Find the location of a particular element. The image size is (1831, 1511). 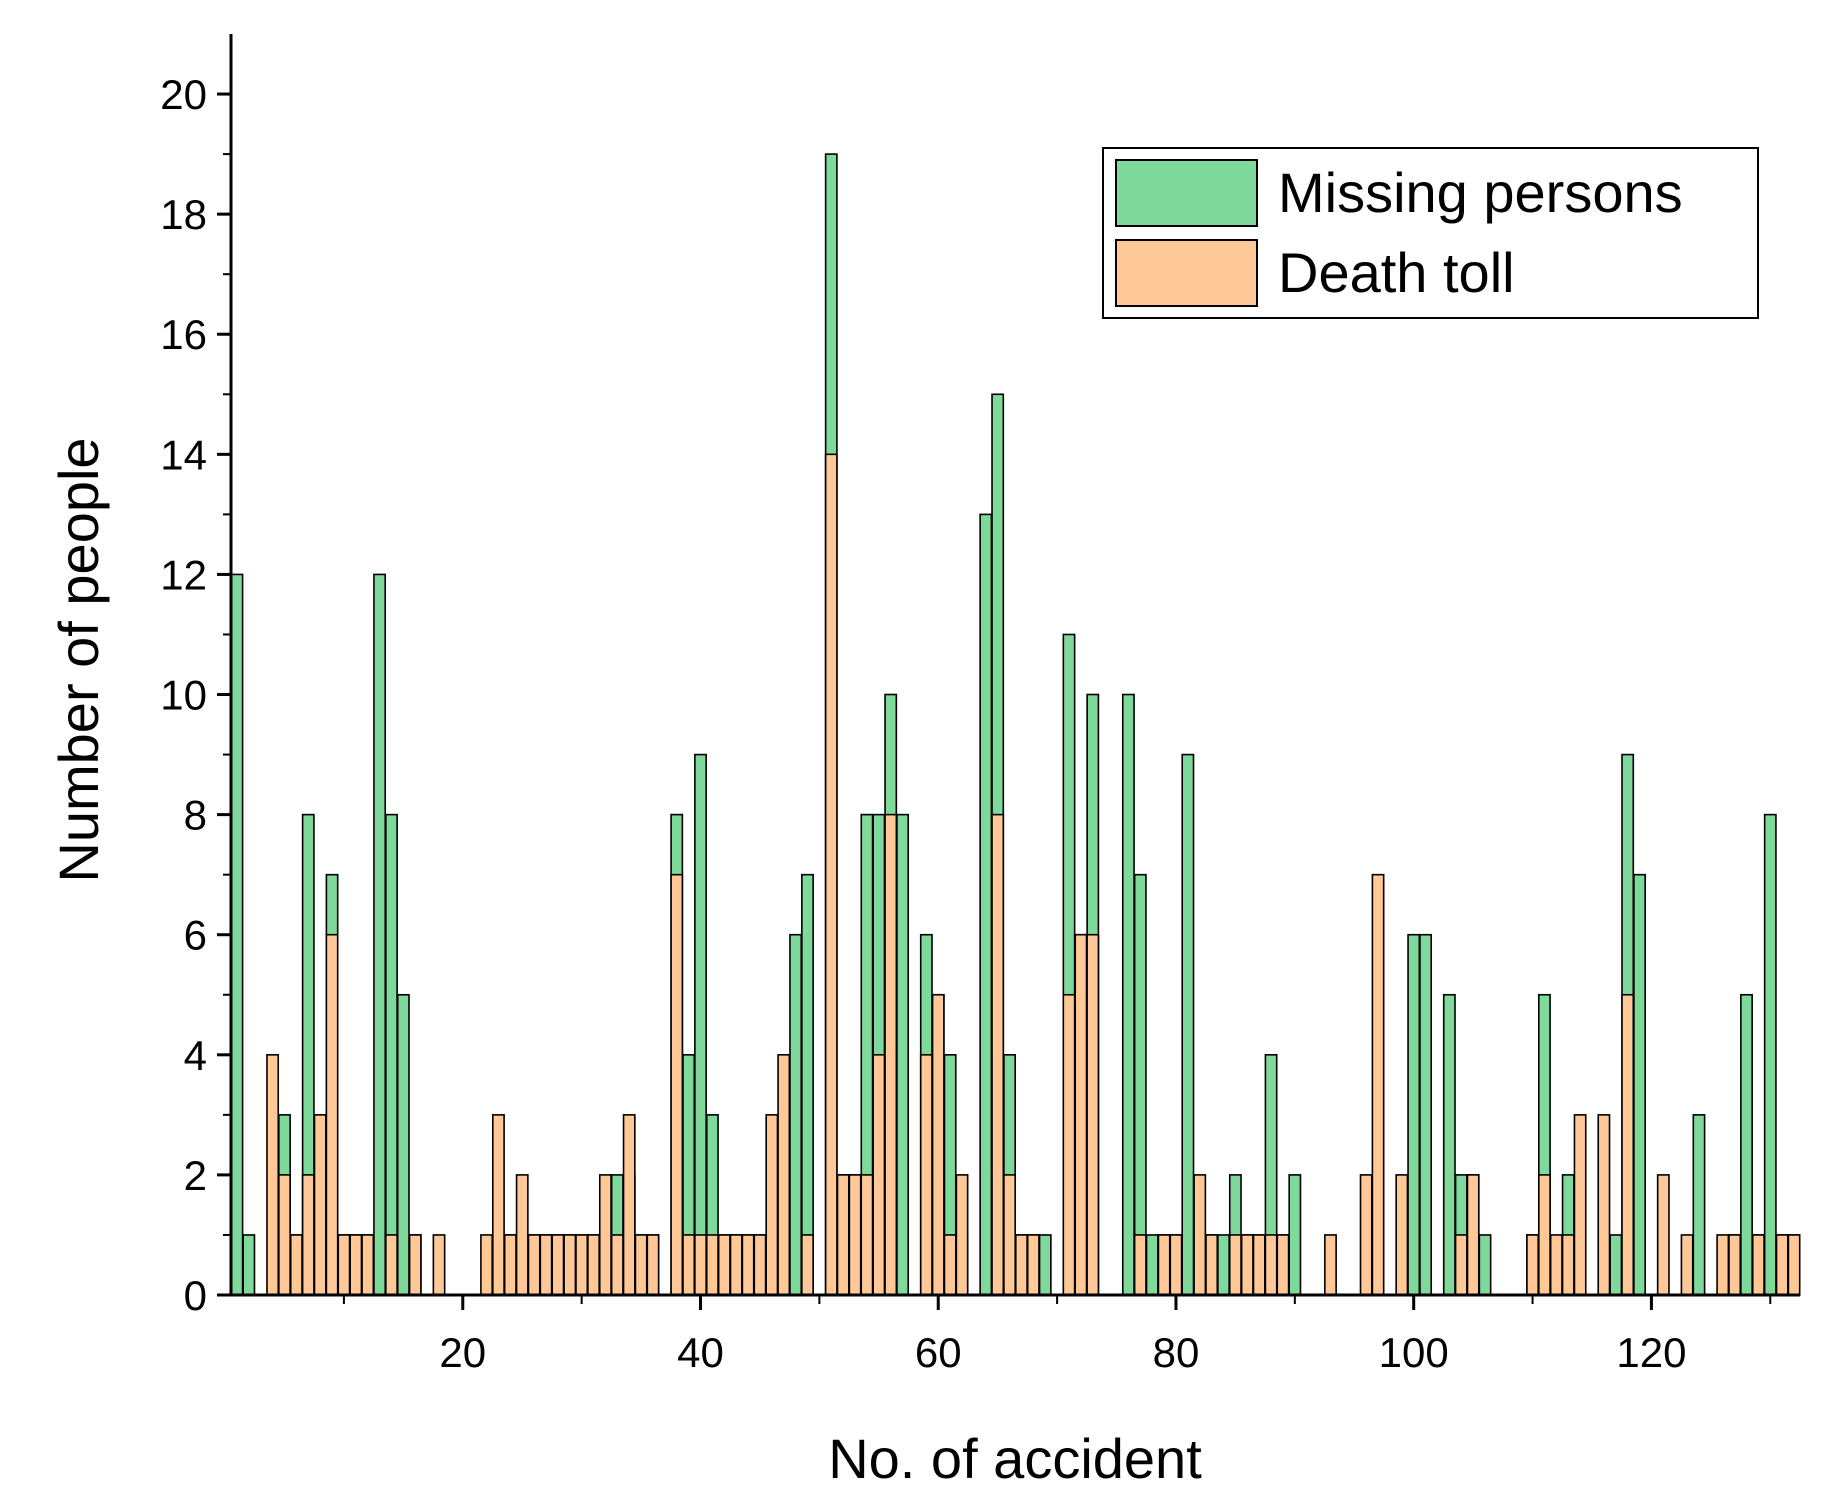

x-tick-label: 60 is located at coordinates (938, 1352).